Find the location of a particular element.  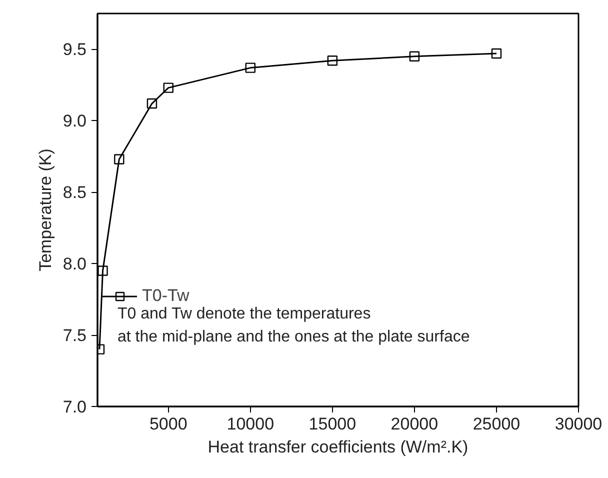

x-tick-label: 10000 is located at coordinates (250, 424).